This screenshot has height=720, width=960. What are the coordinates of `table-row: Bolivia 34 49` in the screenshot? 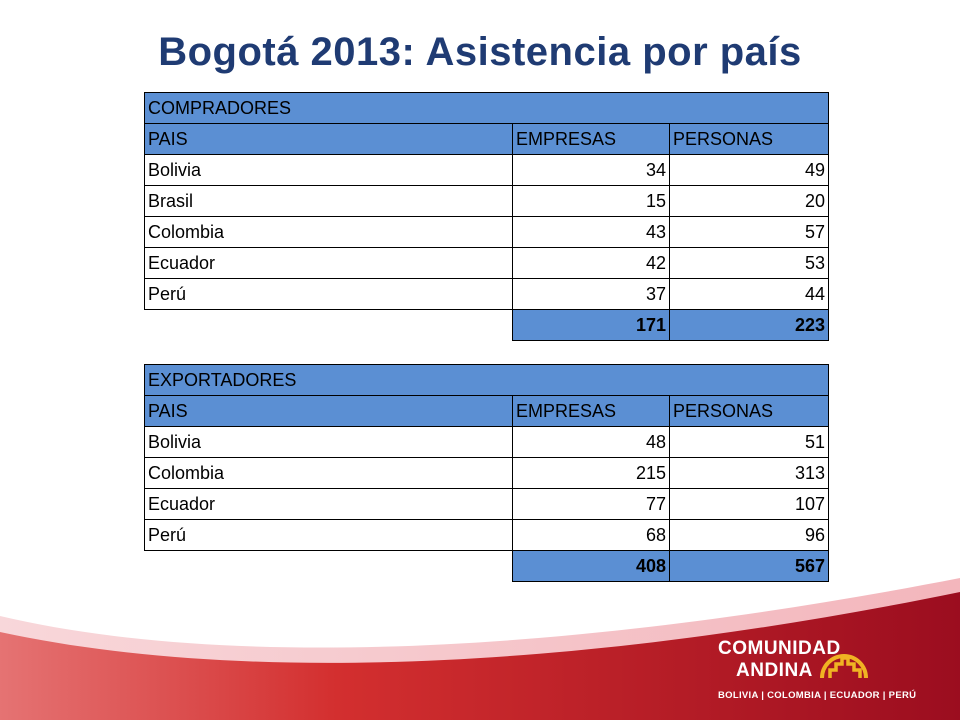 It's located at (487, 170).